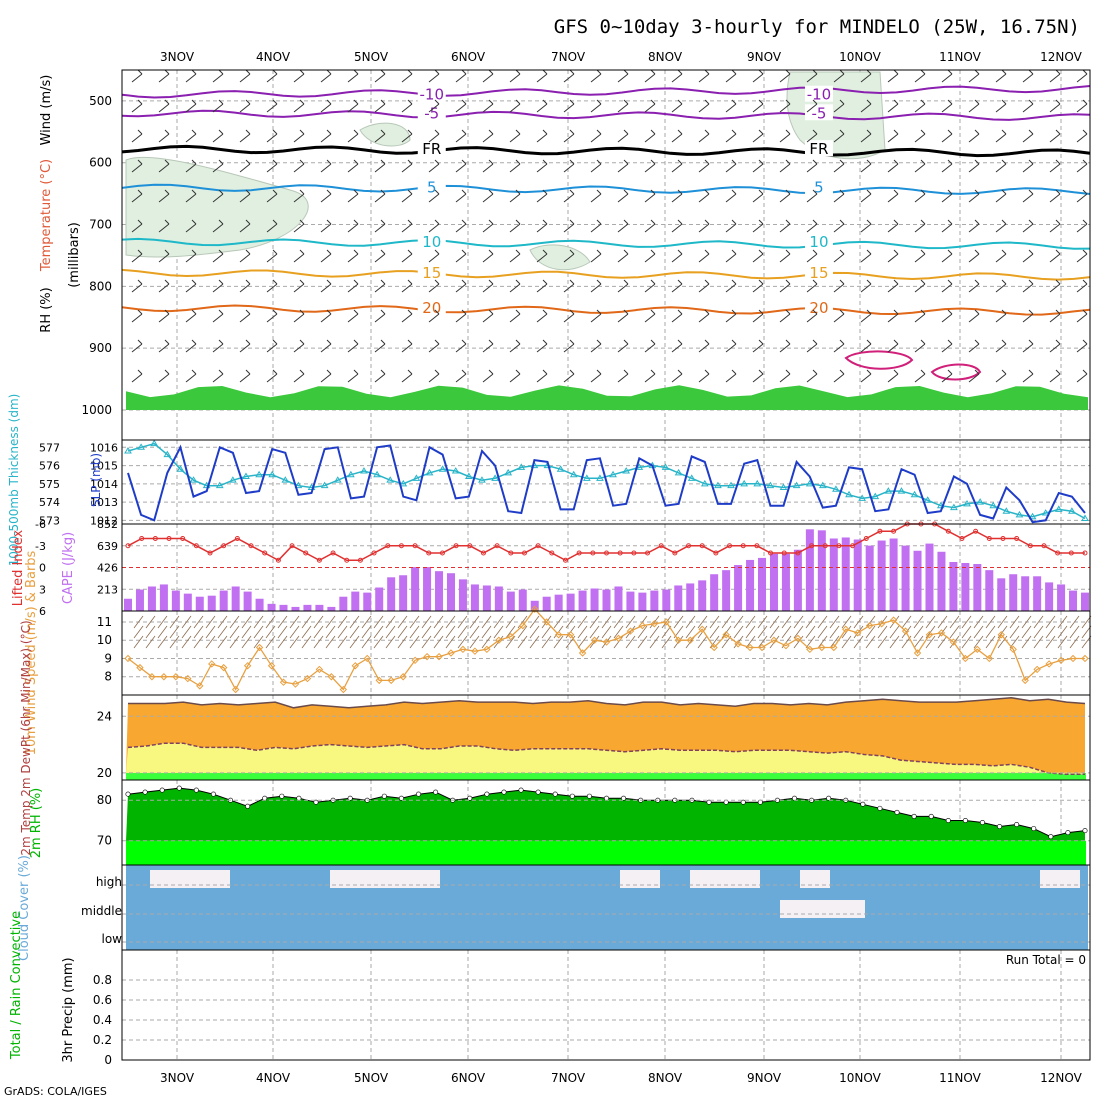 Image resolution: width=1100 pixels, height=1100 pixels. I want to click on cape-ytick-213: 213, so click(107, 589).